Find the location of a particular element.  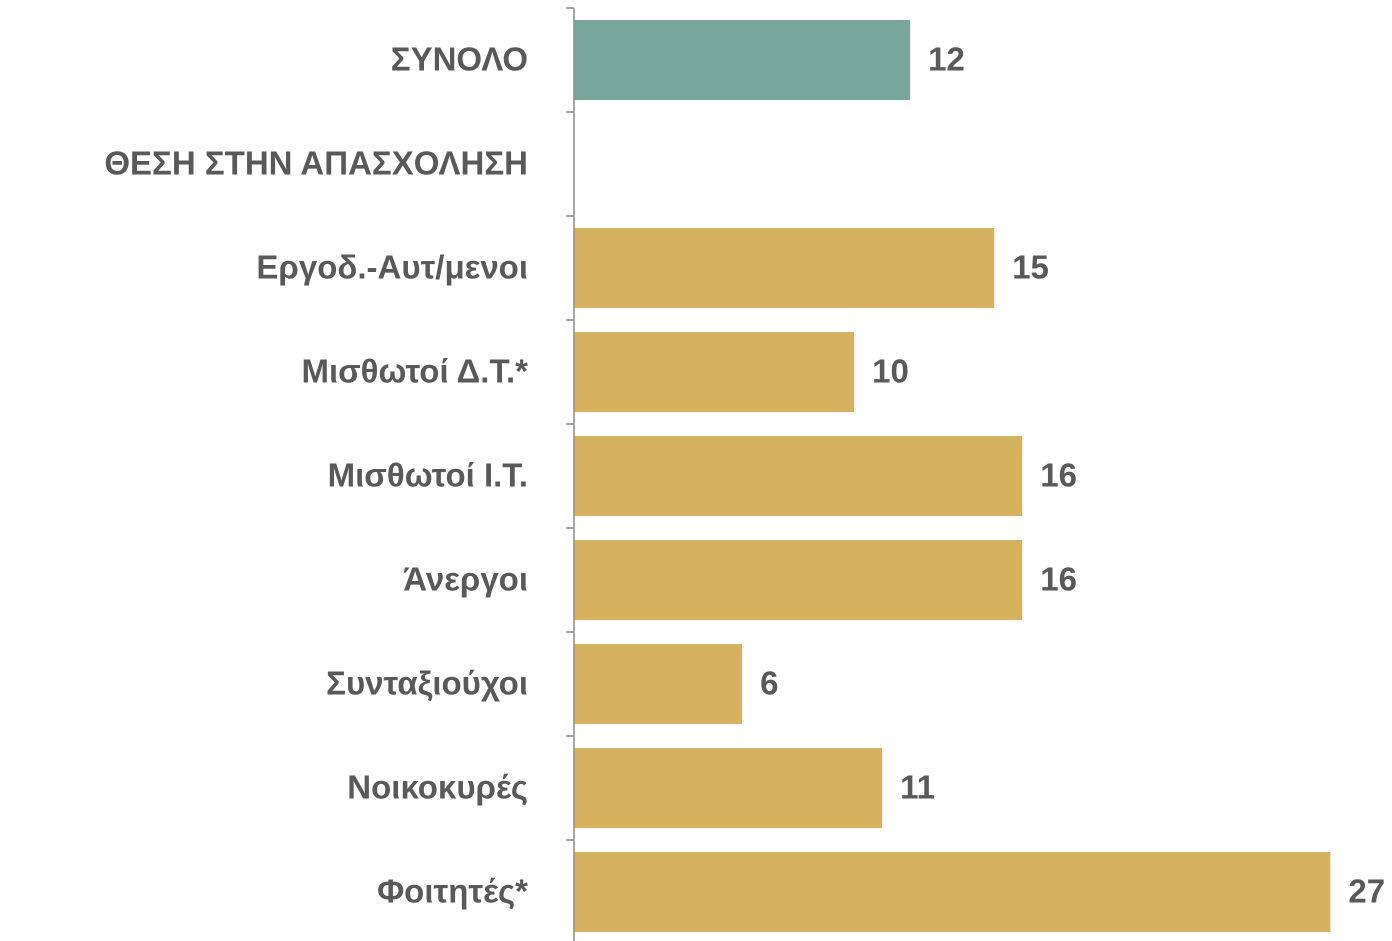

data-label: 12 is located at coordinates (946, 59).